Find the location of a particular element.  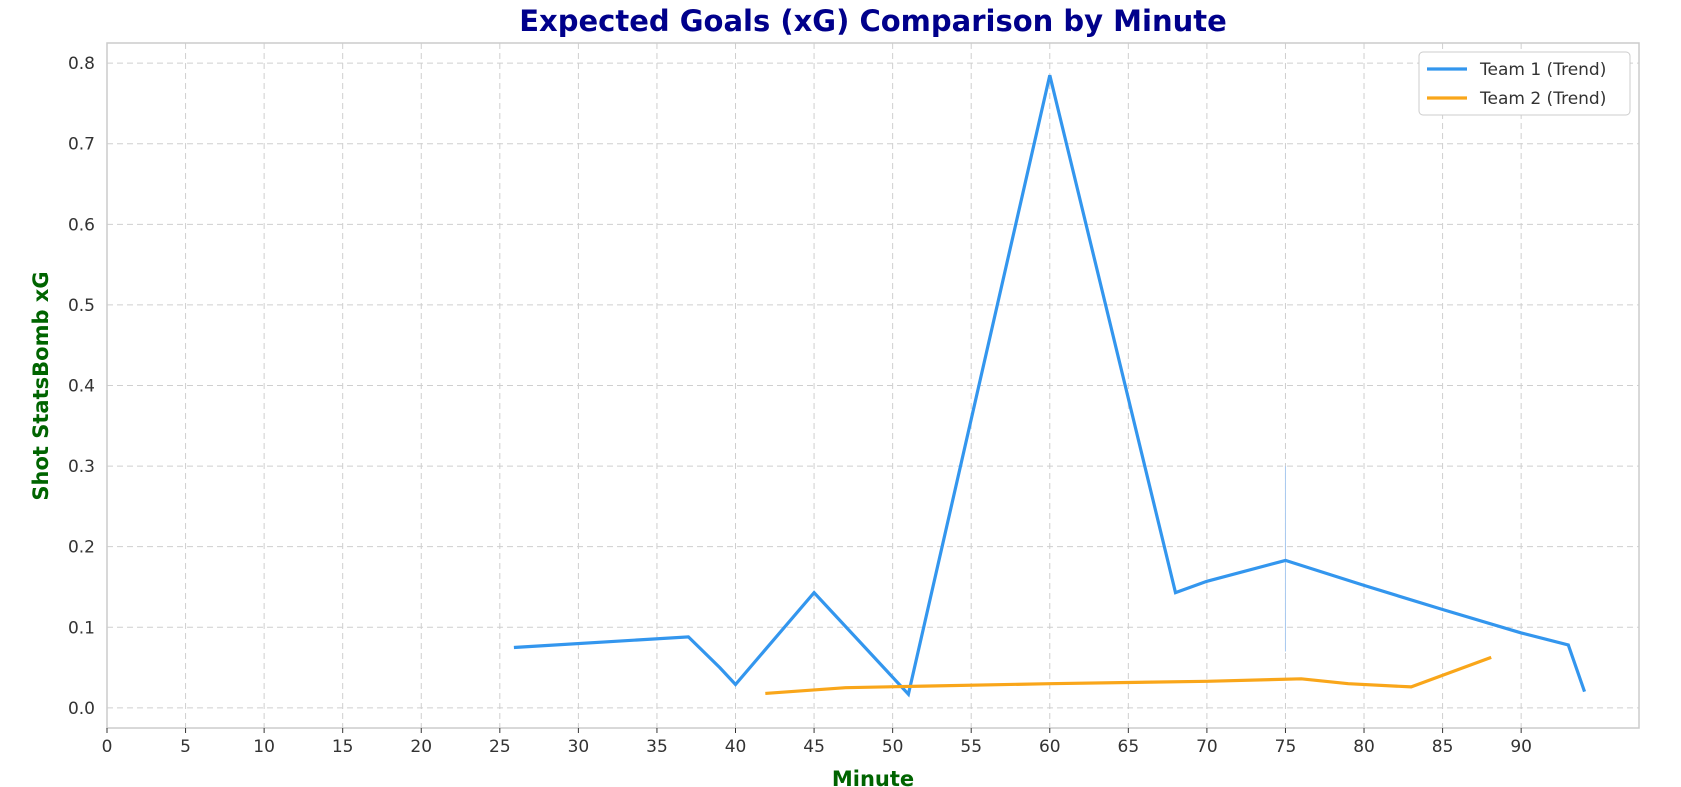

legend-label: Team 1 (Trend) is located at coordinates (1542, 70).